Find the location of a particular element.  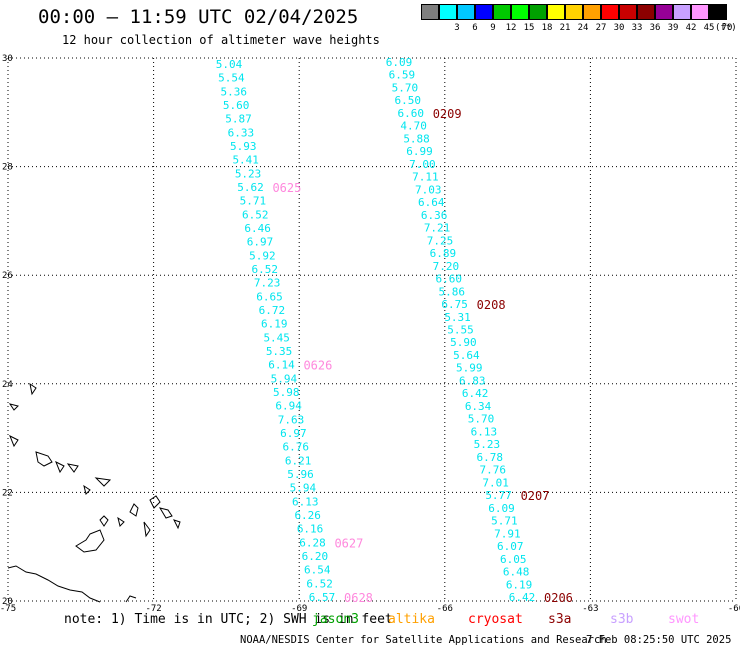

wave-height-value: 5.64 is located at coordinates (466, 355).